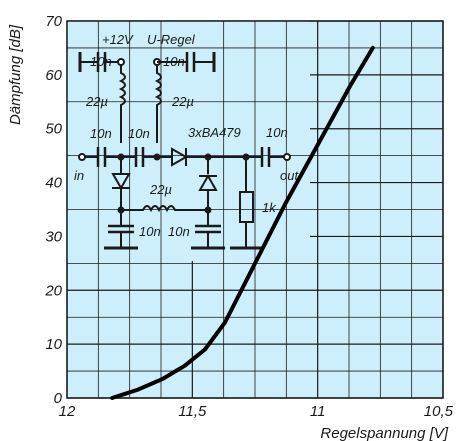  Describe the element at coordinates (118, 39) in the screenshot. I see `supply-label: +12V` at that location.